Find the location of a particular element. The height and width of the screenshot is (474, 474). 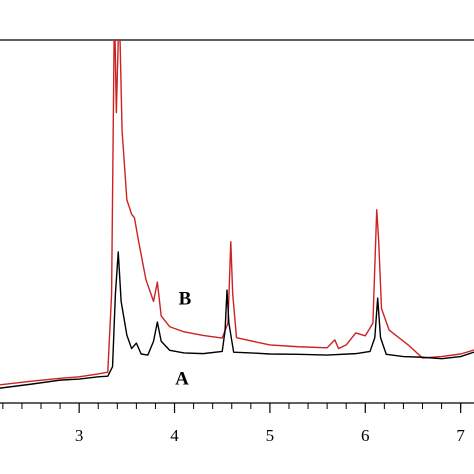

x-tick-label: 6 is located at coordinates (365, 435).